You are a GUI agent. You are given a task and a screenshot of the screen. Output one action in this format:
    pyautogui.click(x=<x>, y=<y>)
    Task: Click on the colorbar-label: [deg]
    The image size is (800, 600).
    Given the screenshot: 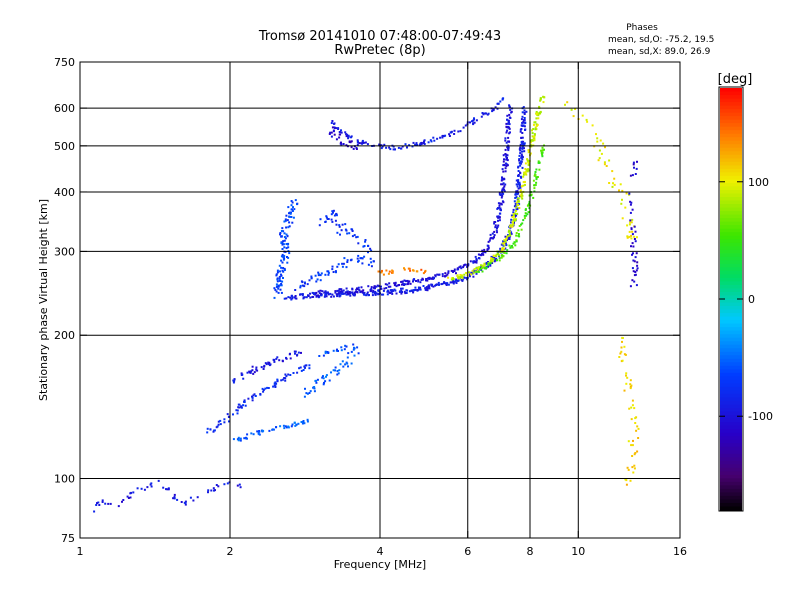 What is the action you would take?
    pyautogui.click(x=735, y=79)
    